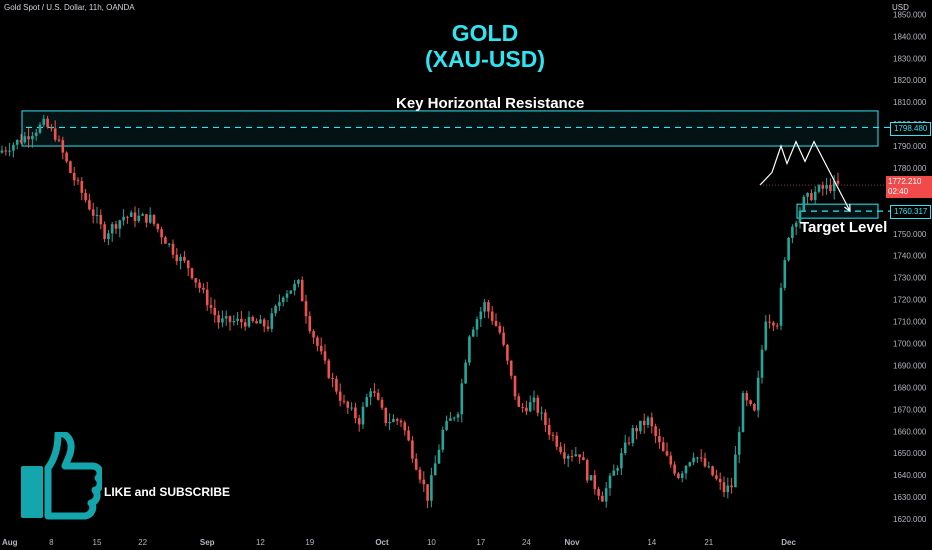 The width and height of the screenshot is (932, 550). What do you see at coordinates (911, 212) in the screenshot?
I see `target-price-badge: 1760.317` at bounding box center [911, 212].